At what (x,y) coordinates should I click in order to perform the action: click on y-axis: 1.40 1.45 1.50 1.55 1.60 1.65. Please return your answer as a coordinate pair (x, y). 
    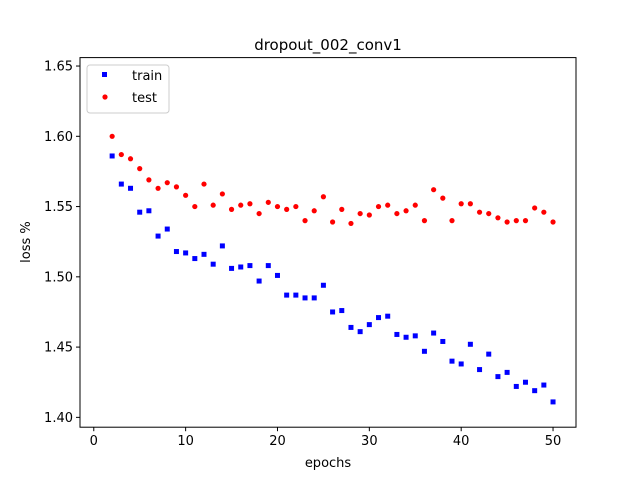
    Looking at the image, I should click on (62, 243).